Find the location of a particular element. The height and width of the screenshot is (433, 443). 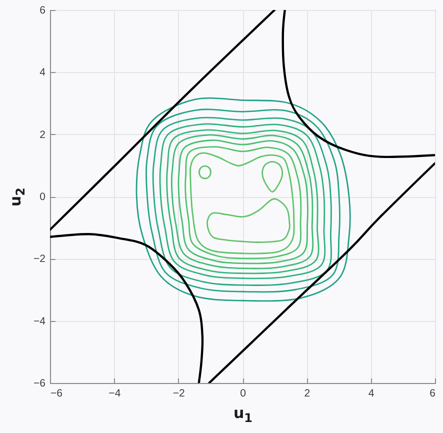

y-tick-label: −4 is located at coordinates (40, 321).